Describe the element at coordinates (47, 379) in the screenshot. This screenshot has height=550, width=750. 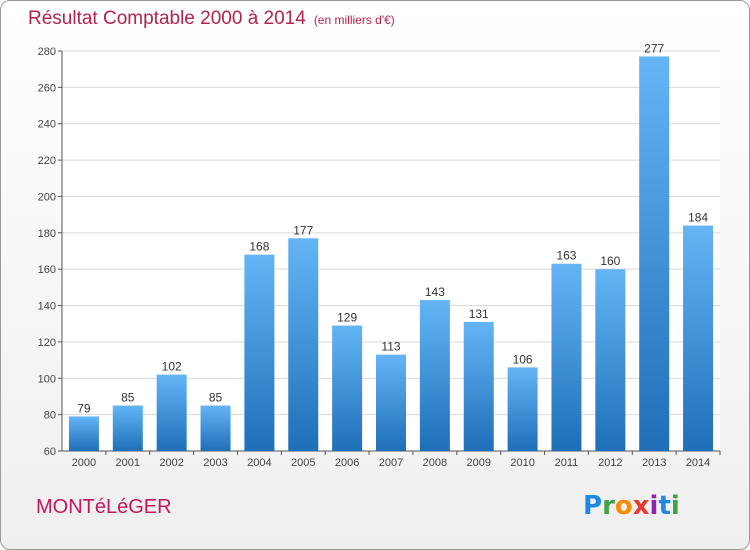
I see `y-tick-label: 100` at that location.